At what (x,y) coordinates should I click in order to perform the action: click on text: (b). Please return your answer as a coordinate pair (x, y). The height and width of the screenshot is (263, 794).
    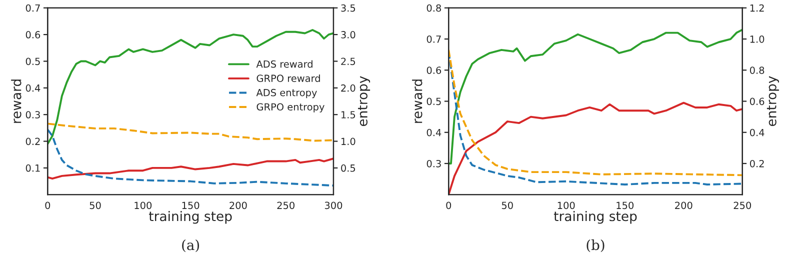
    Looking at the image, I should click on (595, 245).